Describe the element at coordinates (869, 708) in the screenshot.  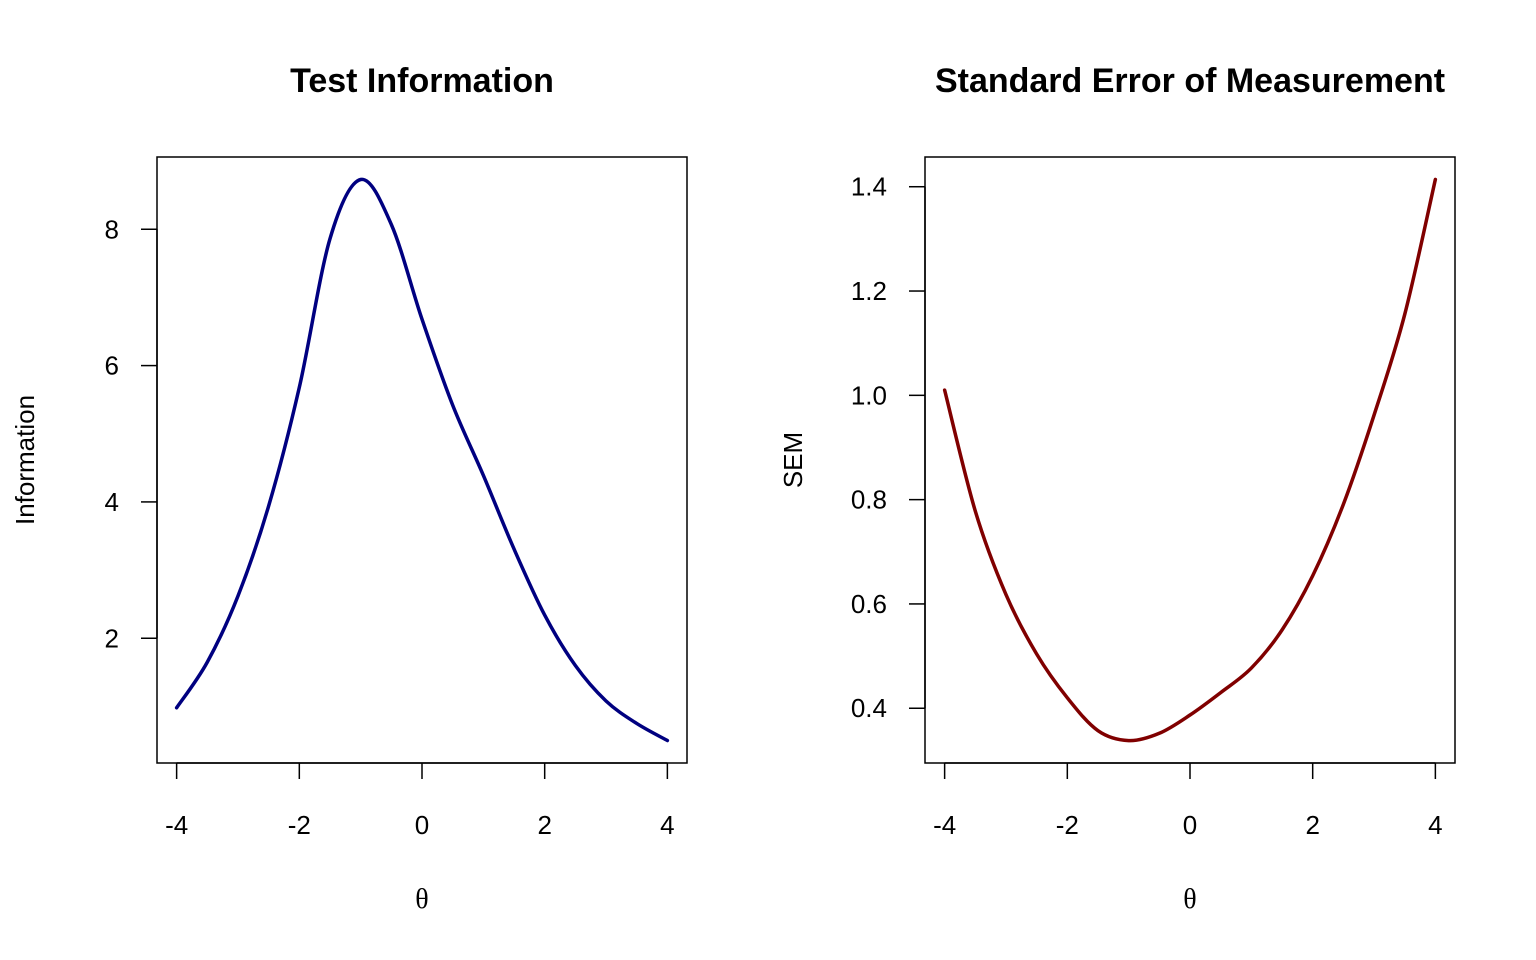
I see `y-tick-label: 0.4` at that location.